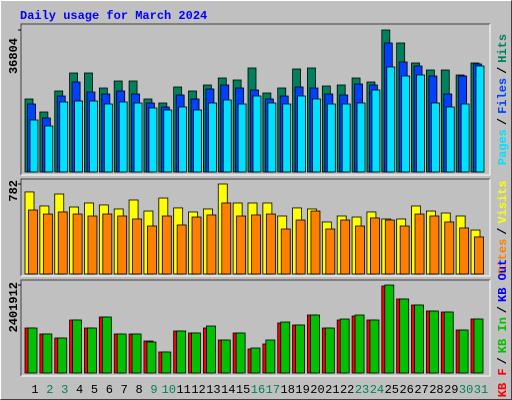  I want to click on x-tick-label: 15, so click(243, 390).